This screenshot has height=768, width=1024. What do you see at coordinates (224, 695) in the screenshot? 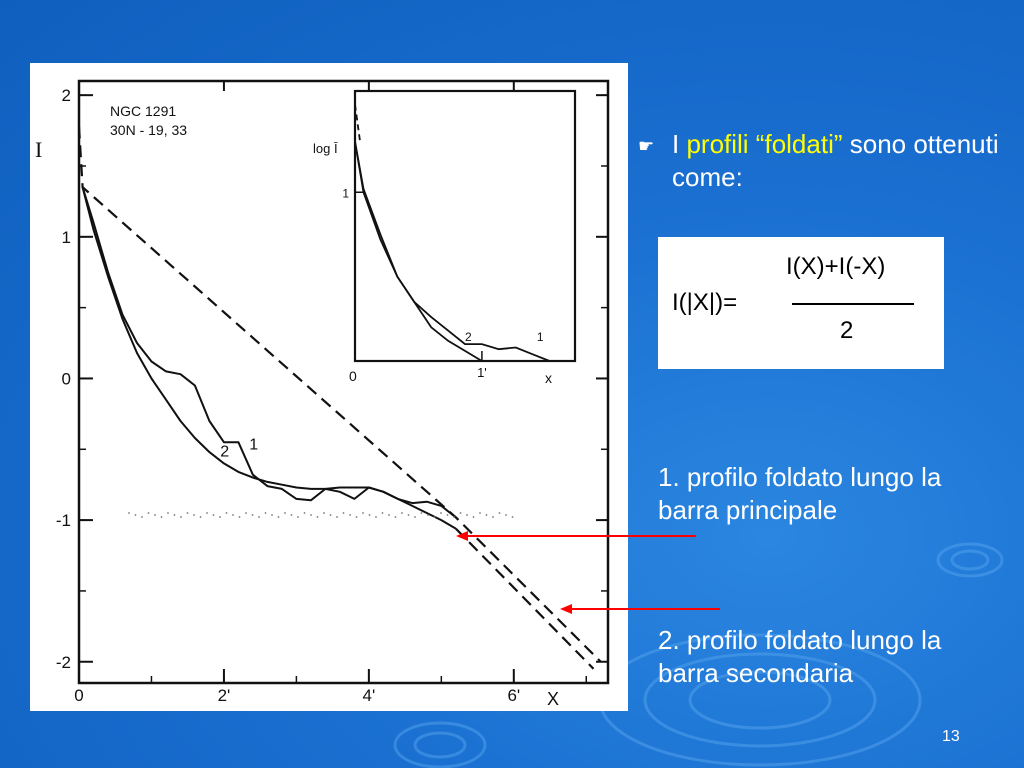
I see `x-tick-label: 2'` at bounding box center [224, 695].